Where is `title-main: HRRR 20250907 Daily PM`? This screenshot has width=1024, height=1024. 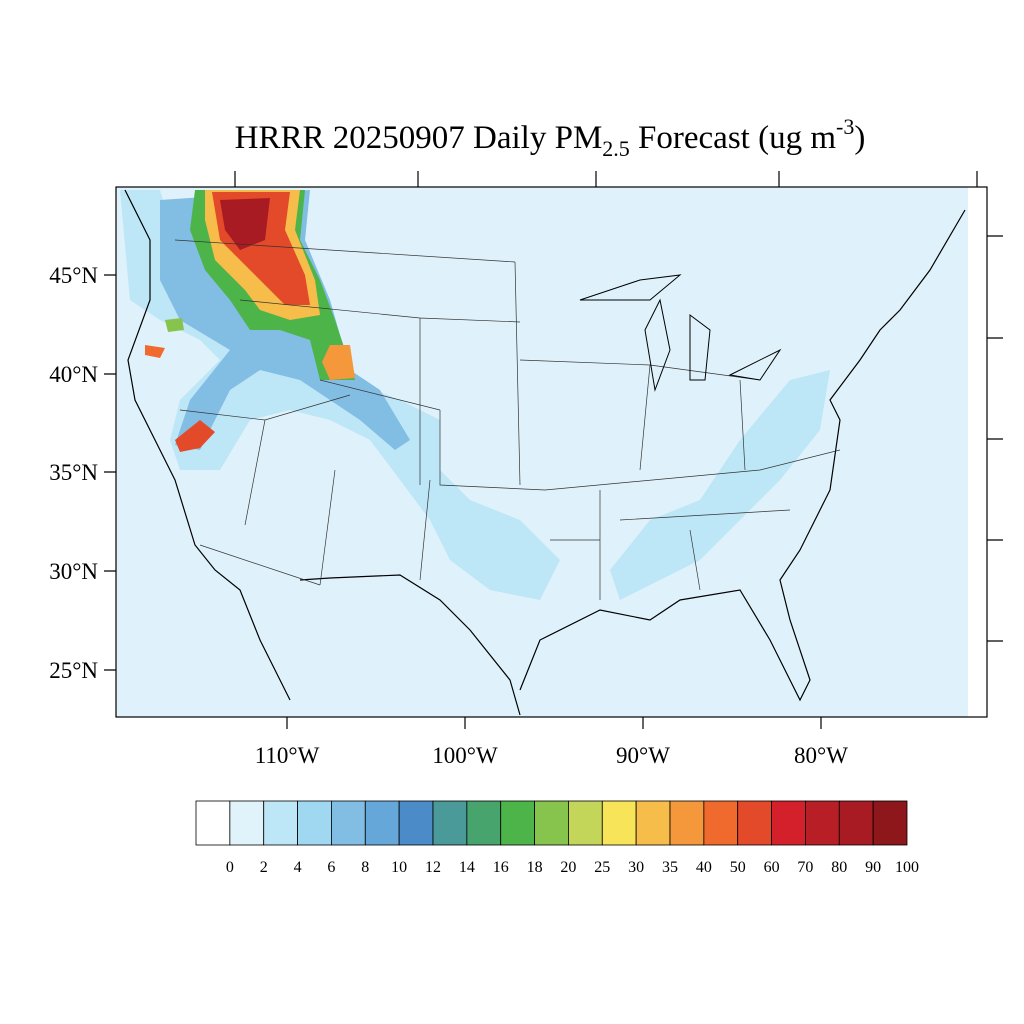
title-main: HRRR 20250907 Daily PM is located at coordinates (419, 138).